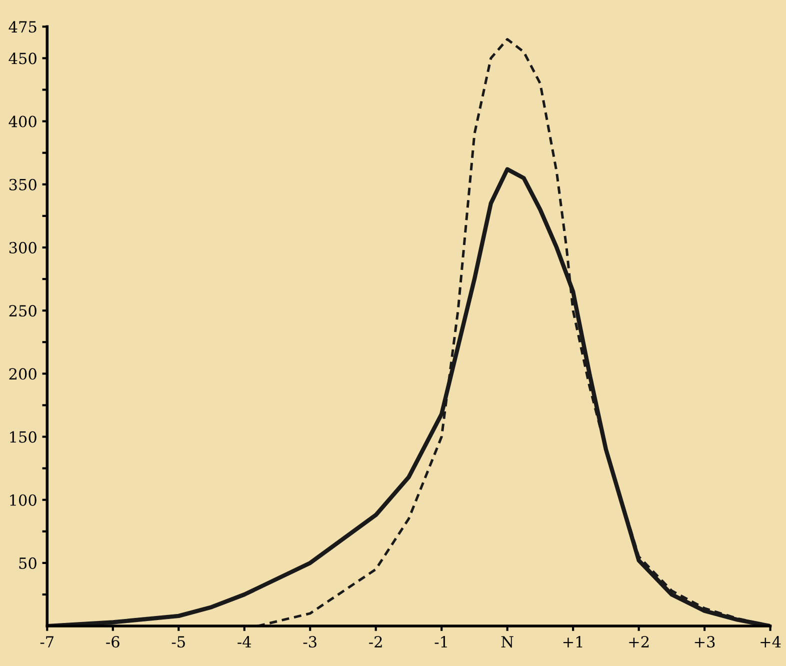 The image size is (786, 666). Describe the element at coordinates (440, 642) in the screenshot. I see `x-tick-label: -1` at that location.